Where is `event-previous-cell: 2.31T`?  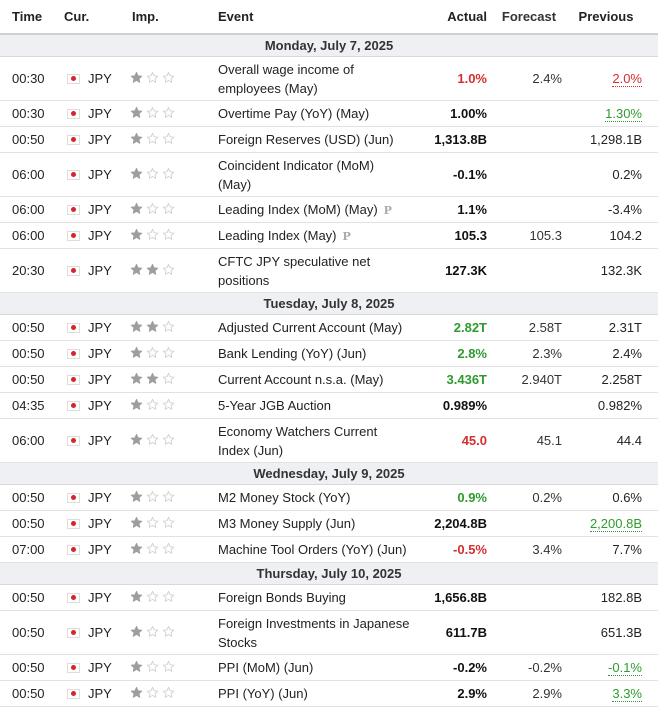 event-previous-cell: 2.31T is located at coordinates (614, 327).